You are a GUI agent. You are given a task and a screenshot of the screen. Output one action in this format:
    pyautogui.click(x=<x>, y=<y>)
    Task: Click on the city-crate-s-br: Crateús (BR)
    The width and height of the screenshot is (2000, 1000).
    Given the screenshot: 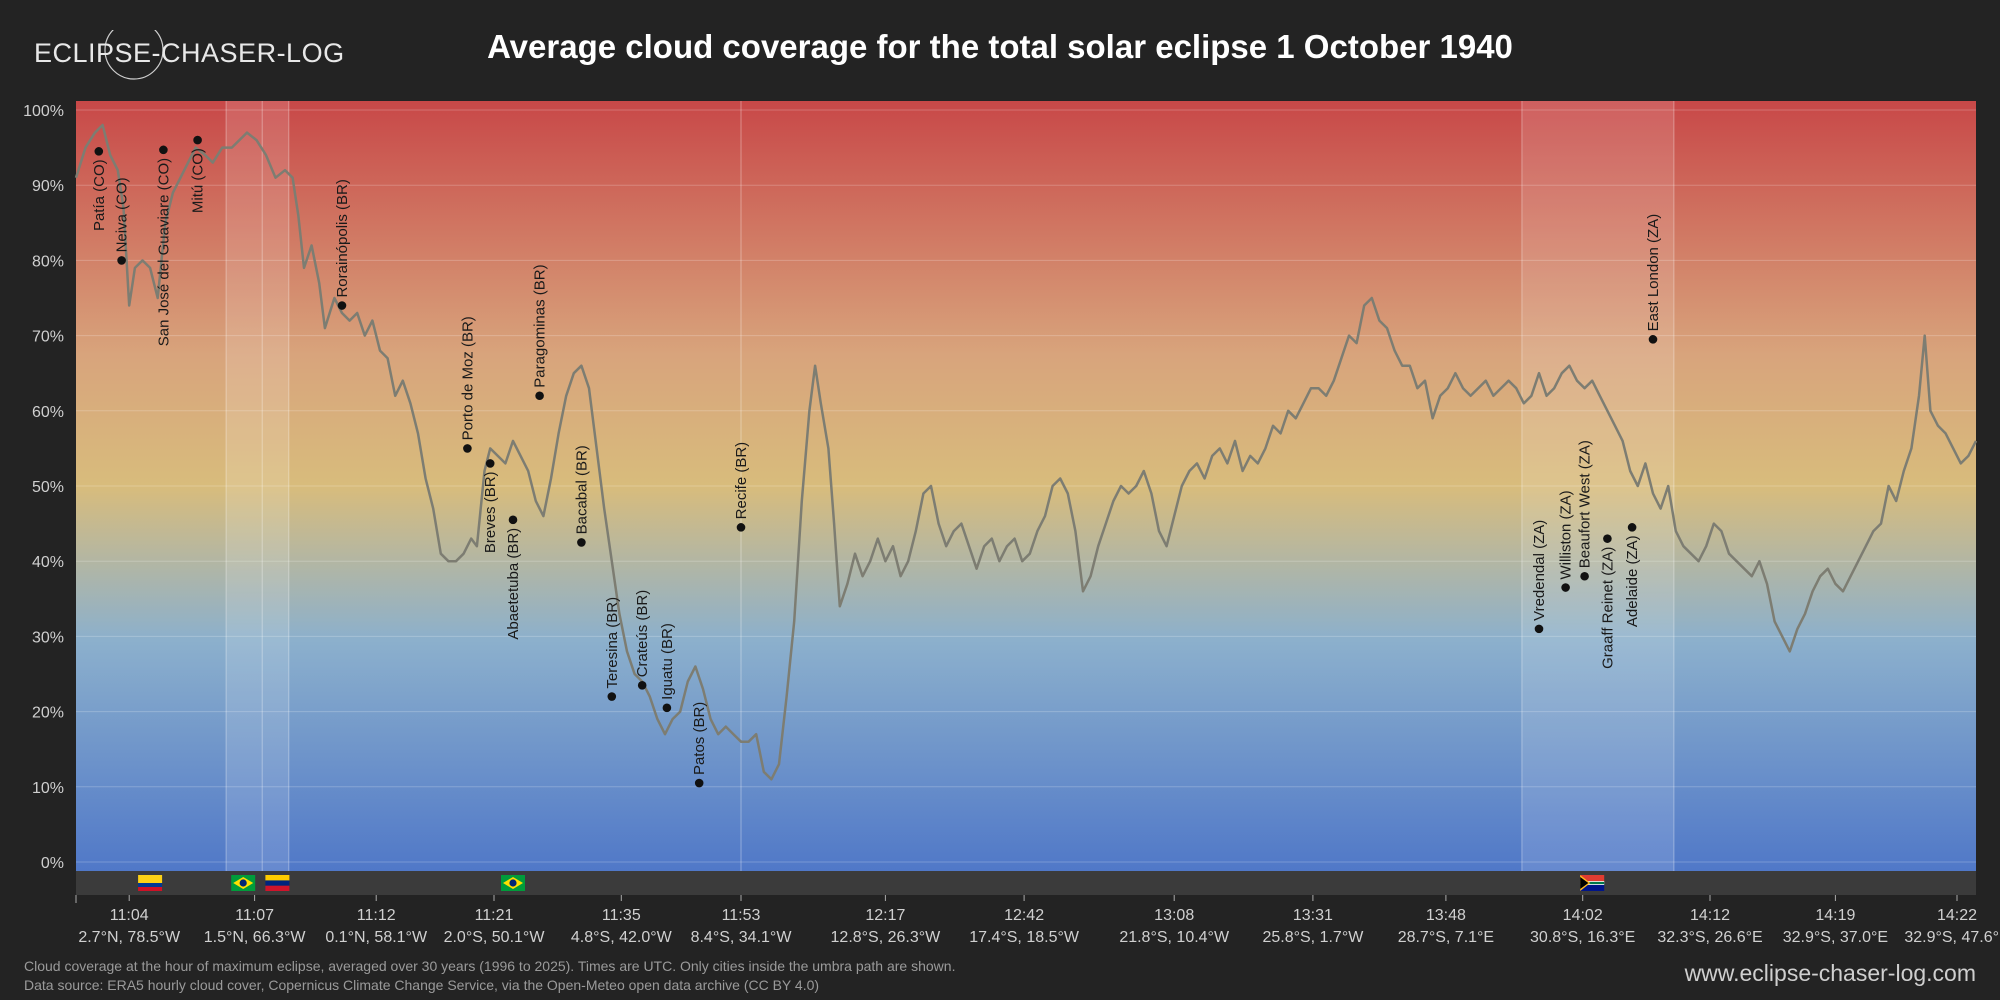 What is the action you would take?
    pyautogui.click(x=642, y=640)
    